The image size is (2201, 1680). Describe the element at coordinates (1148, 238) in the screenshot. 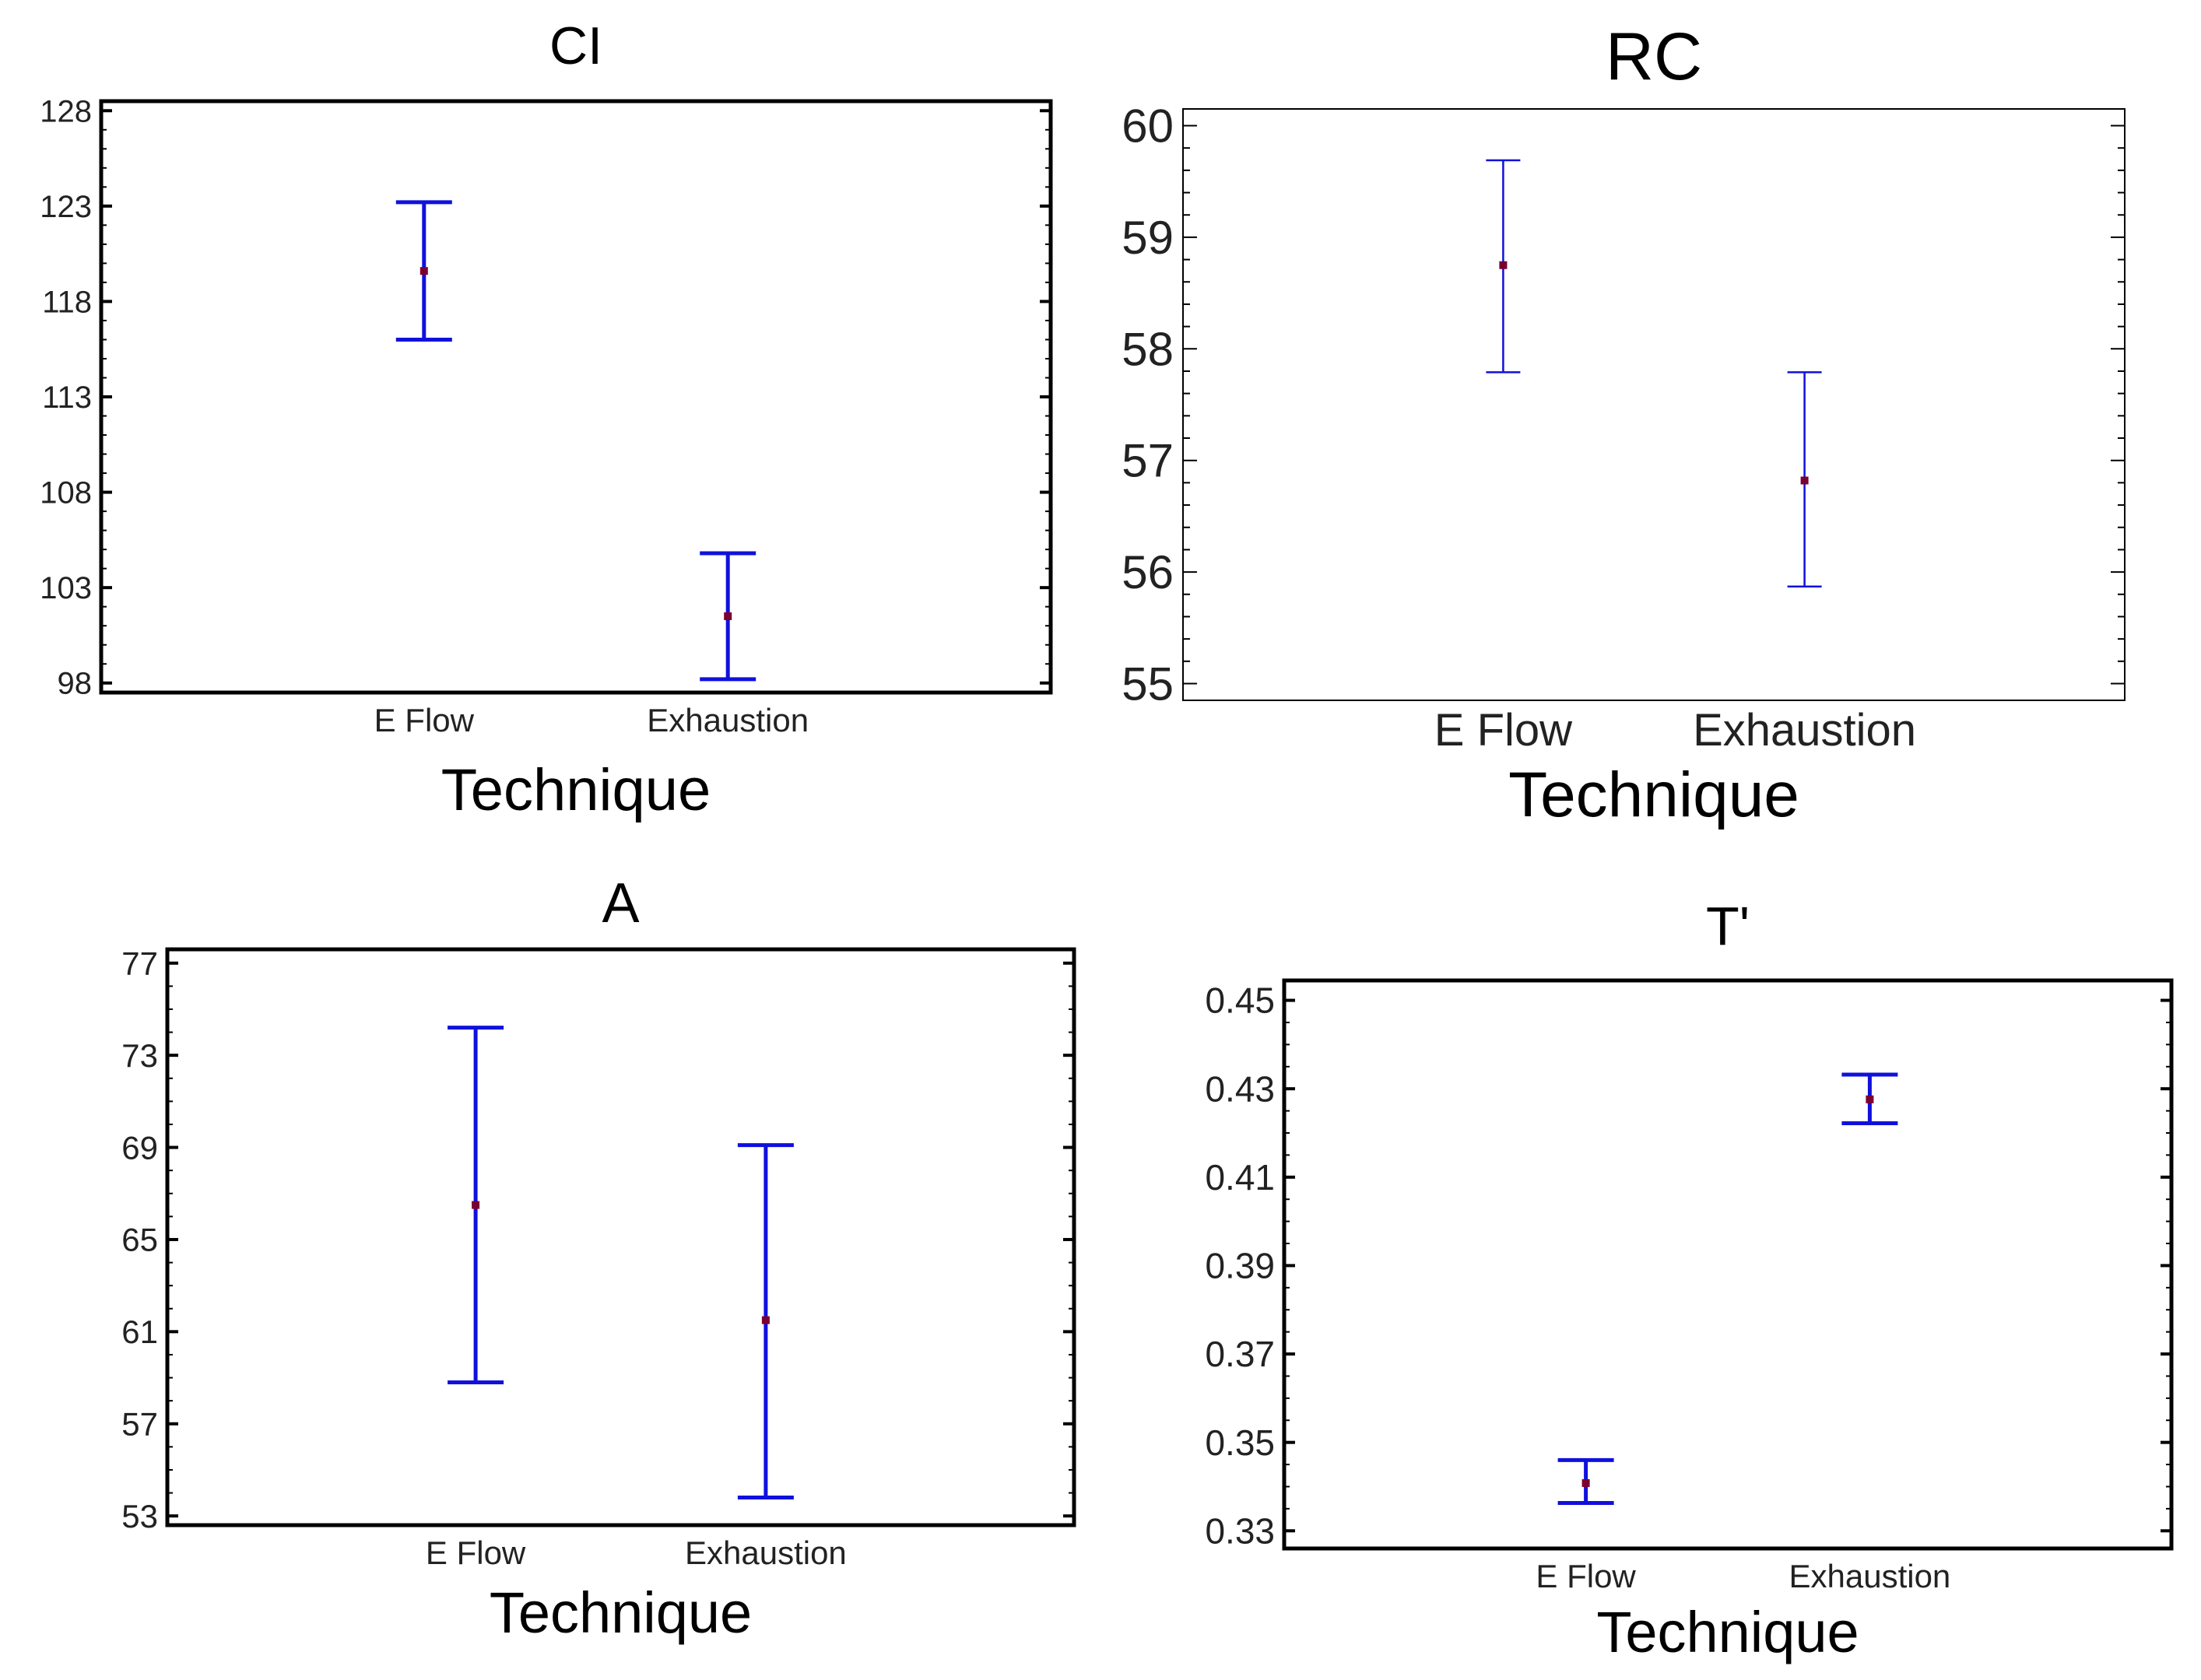

I see `y-tick-label: 59` at that location.